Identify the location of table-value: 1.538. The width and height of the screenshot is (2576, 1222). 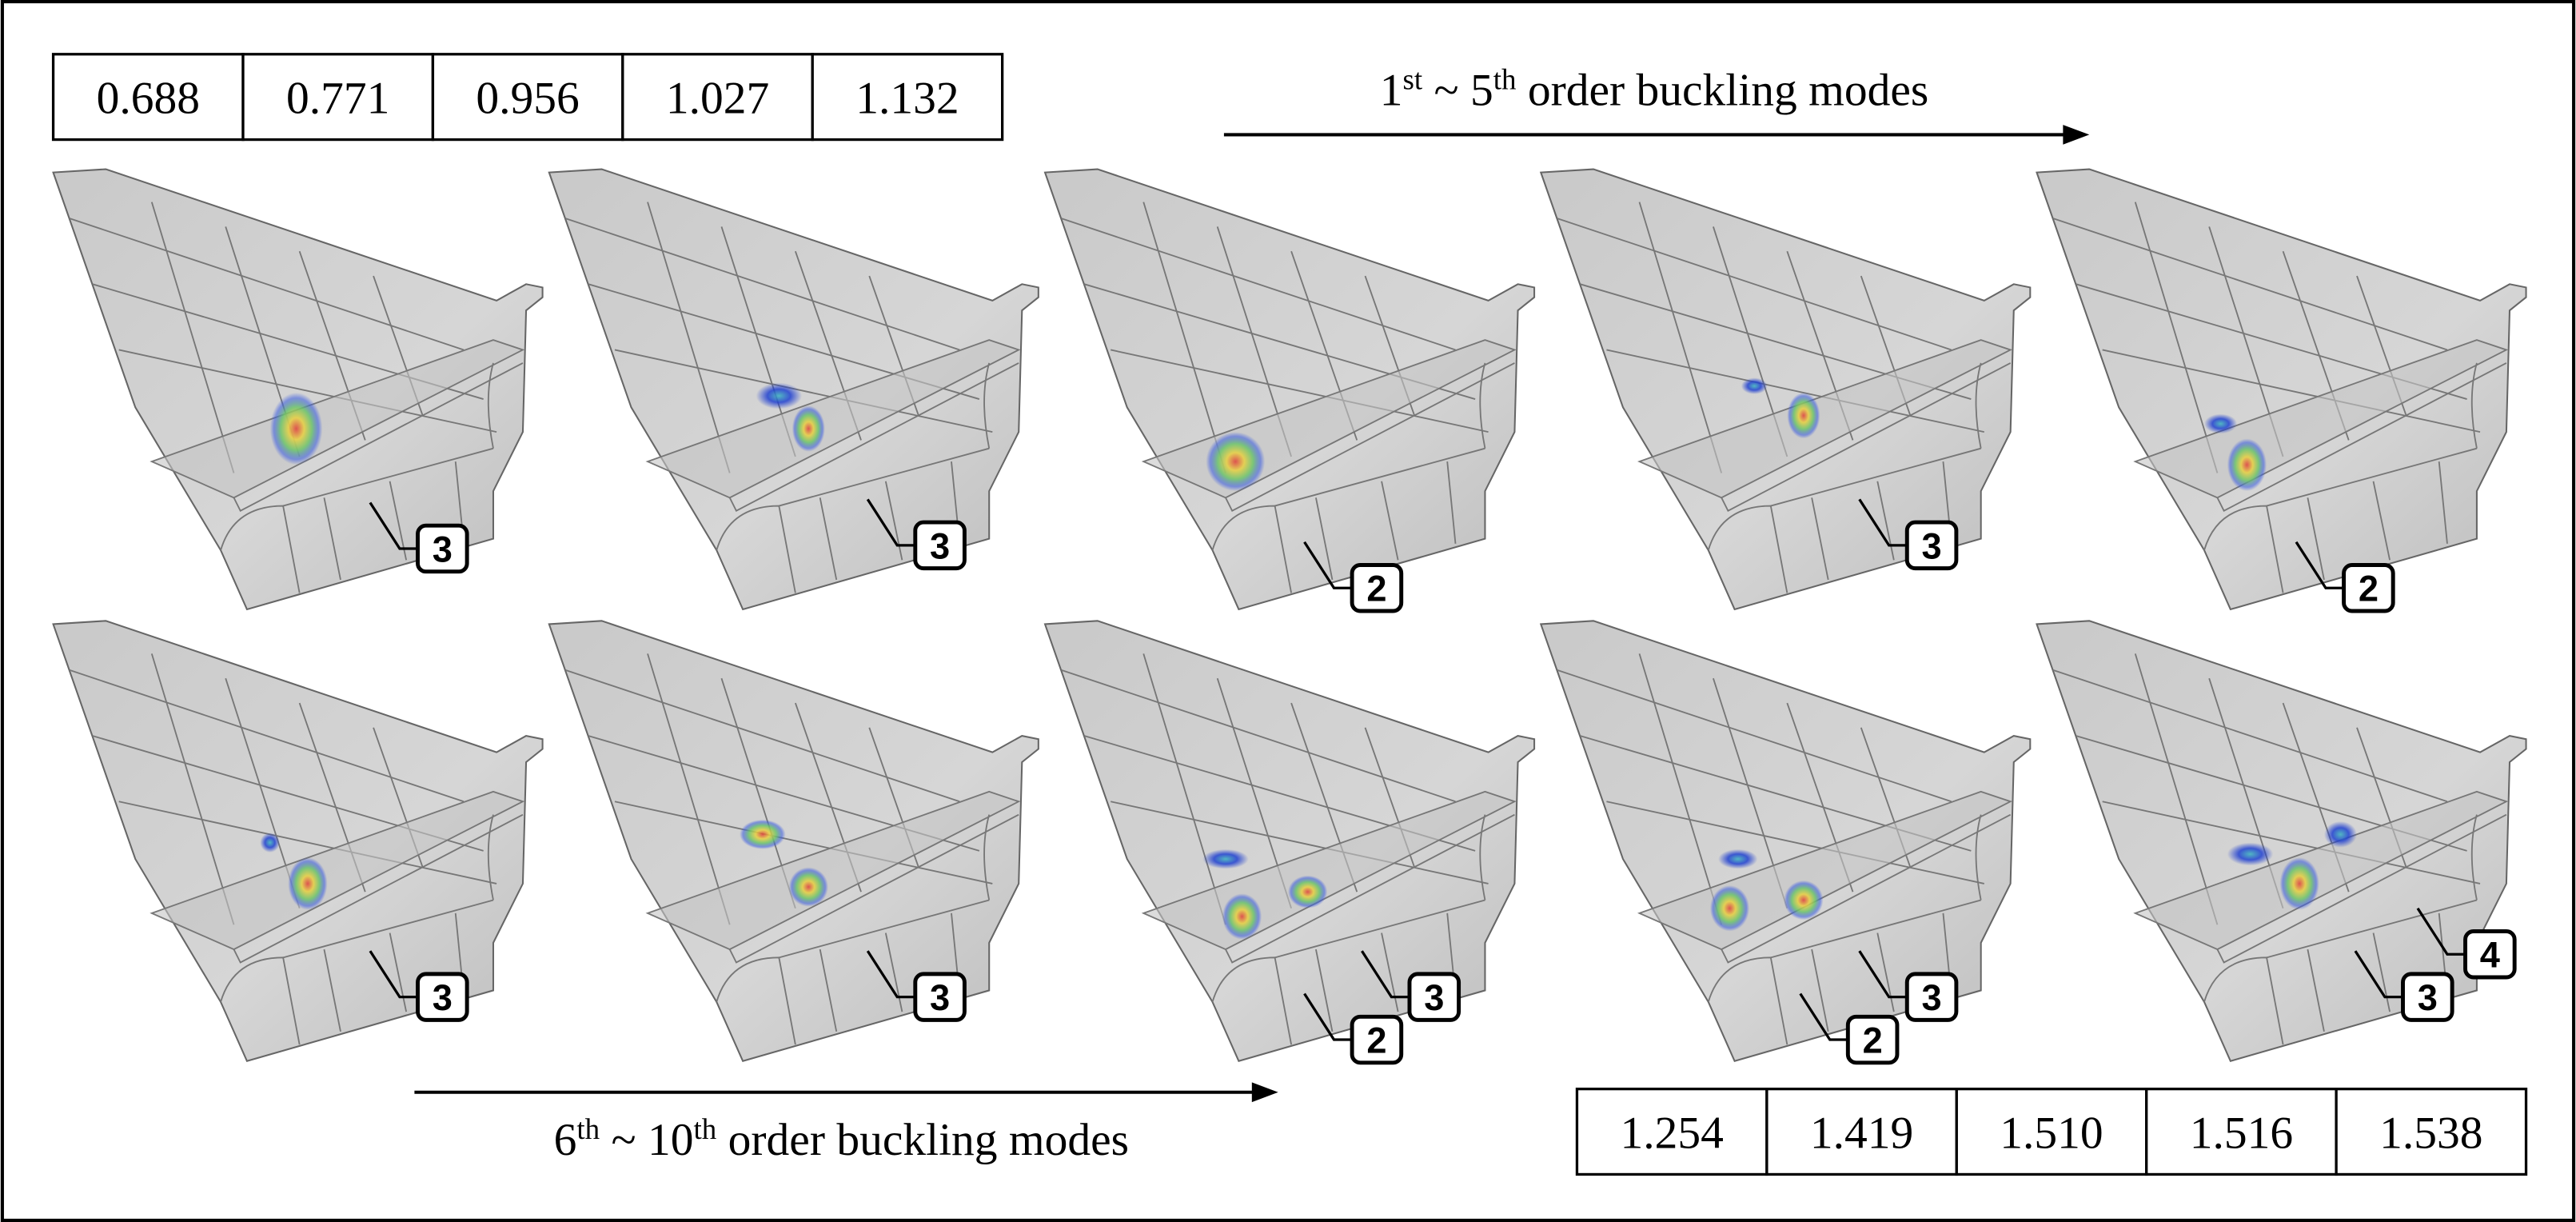
(2430, 1133).